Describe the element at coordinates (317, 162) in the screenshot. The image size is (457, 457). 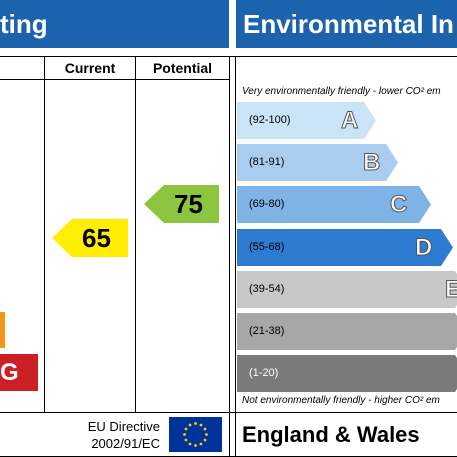
I see `env-band-b: (81-91) B` at that location.